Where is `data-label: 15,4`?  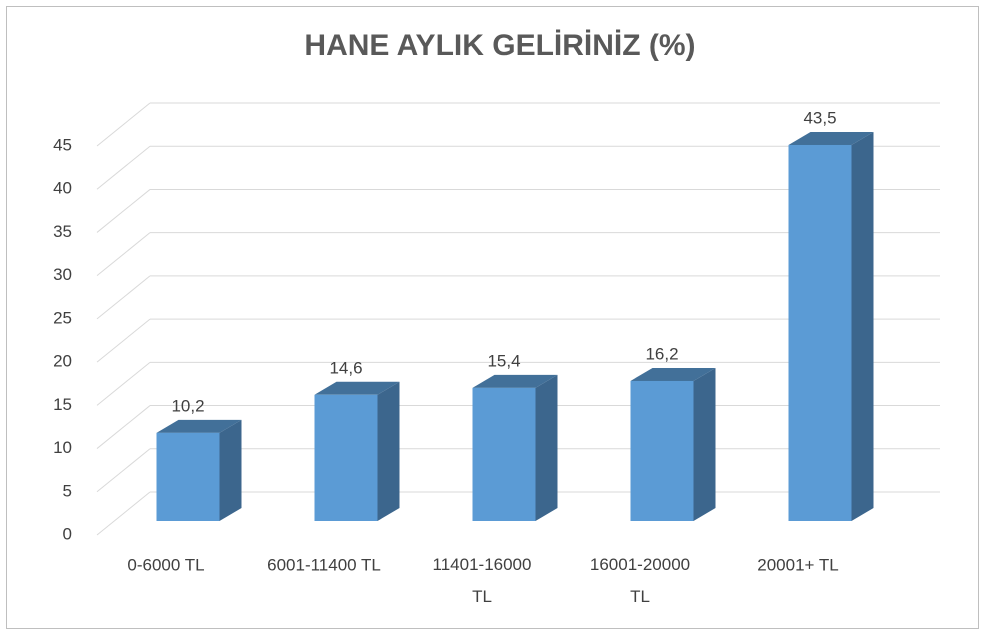
data-label: 15,4 is located at coordinates (503, 360).